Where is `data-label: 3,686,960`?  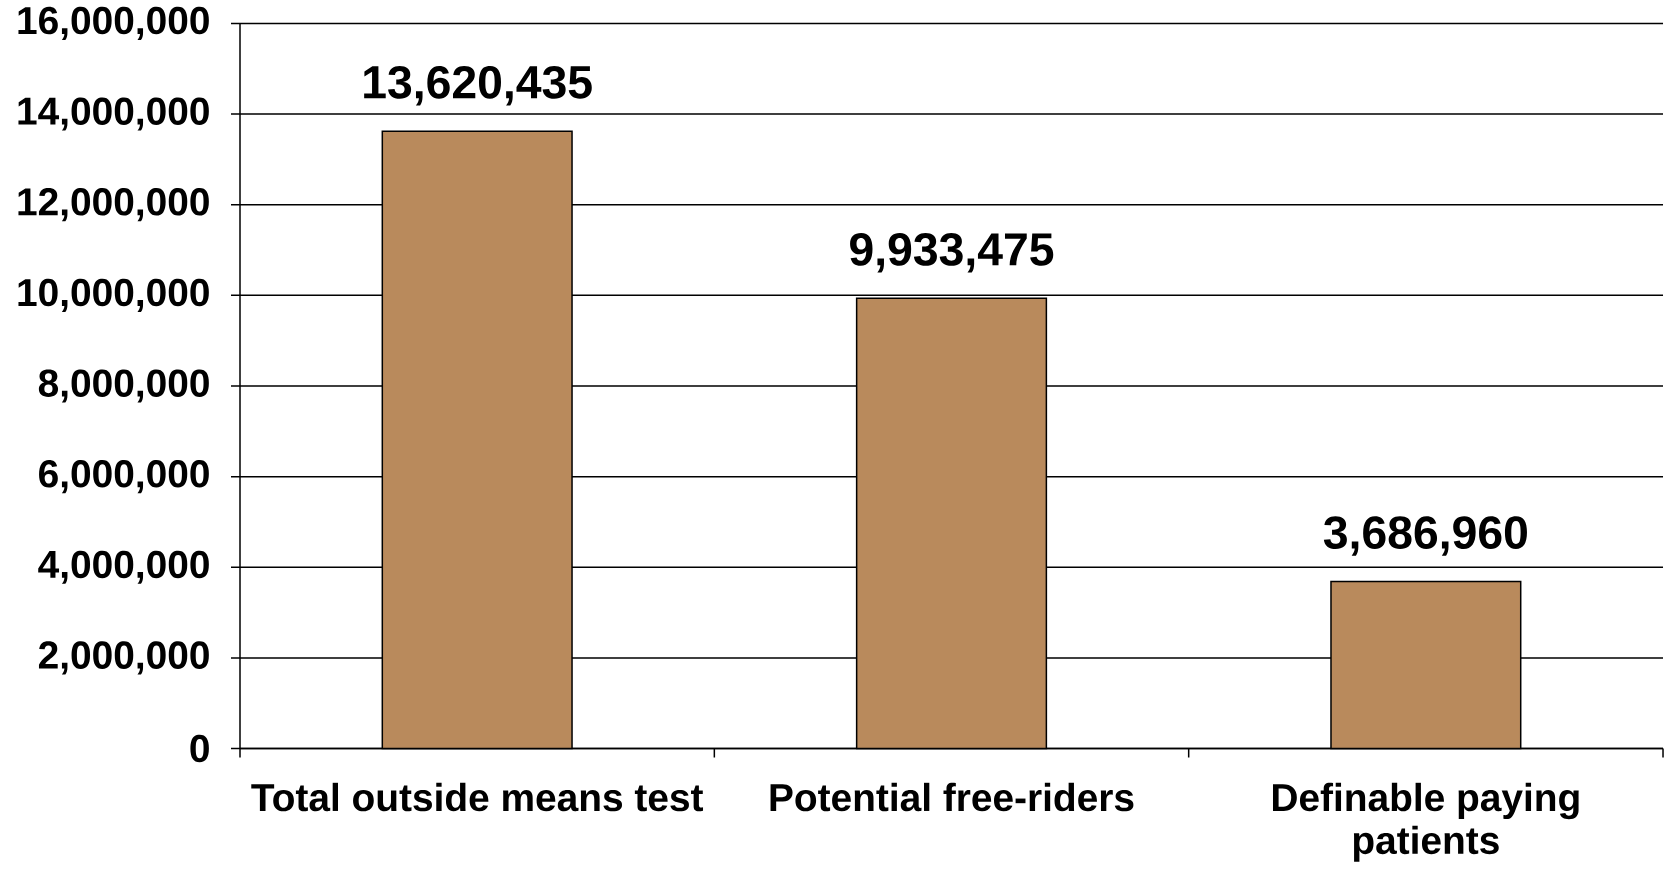
data-label: 3,686,960 is located at coordinates (1425, 536).